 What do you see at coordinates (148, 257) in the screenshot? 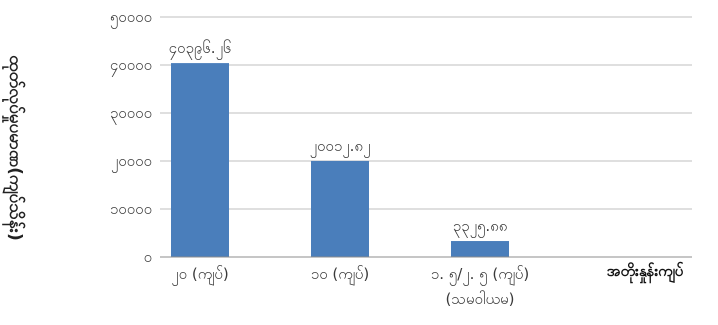
I see `y-tick-label: ၀` at bounding box center [148, 257].